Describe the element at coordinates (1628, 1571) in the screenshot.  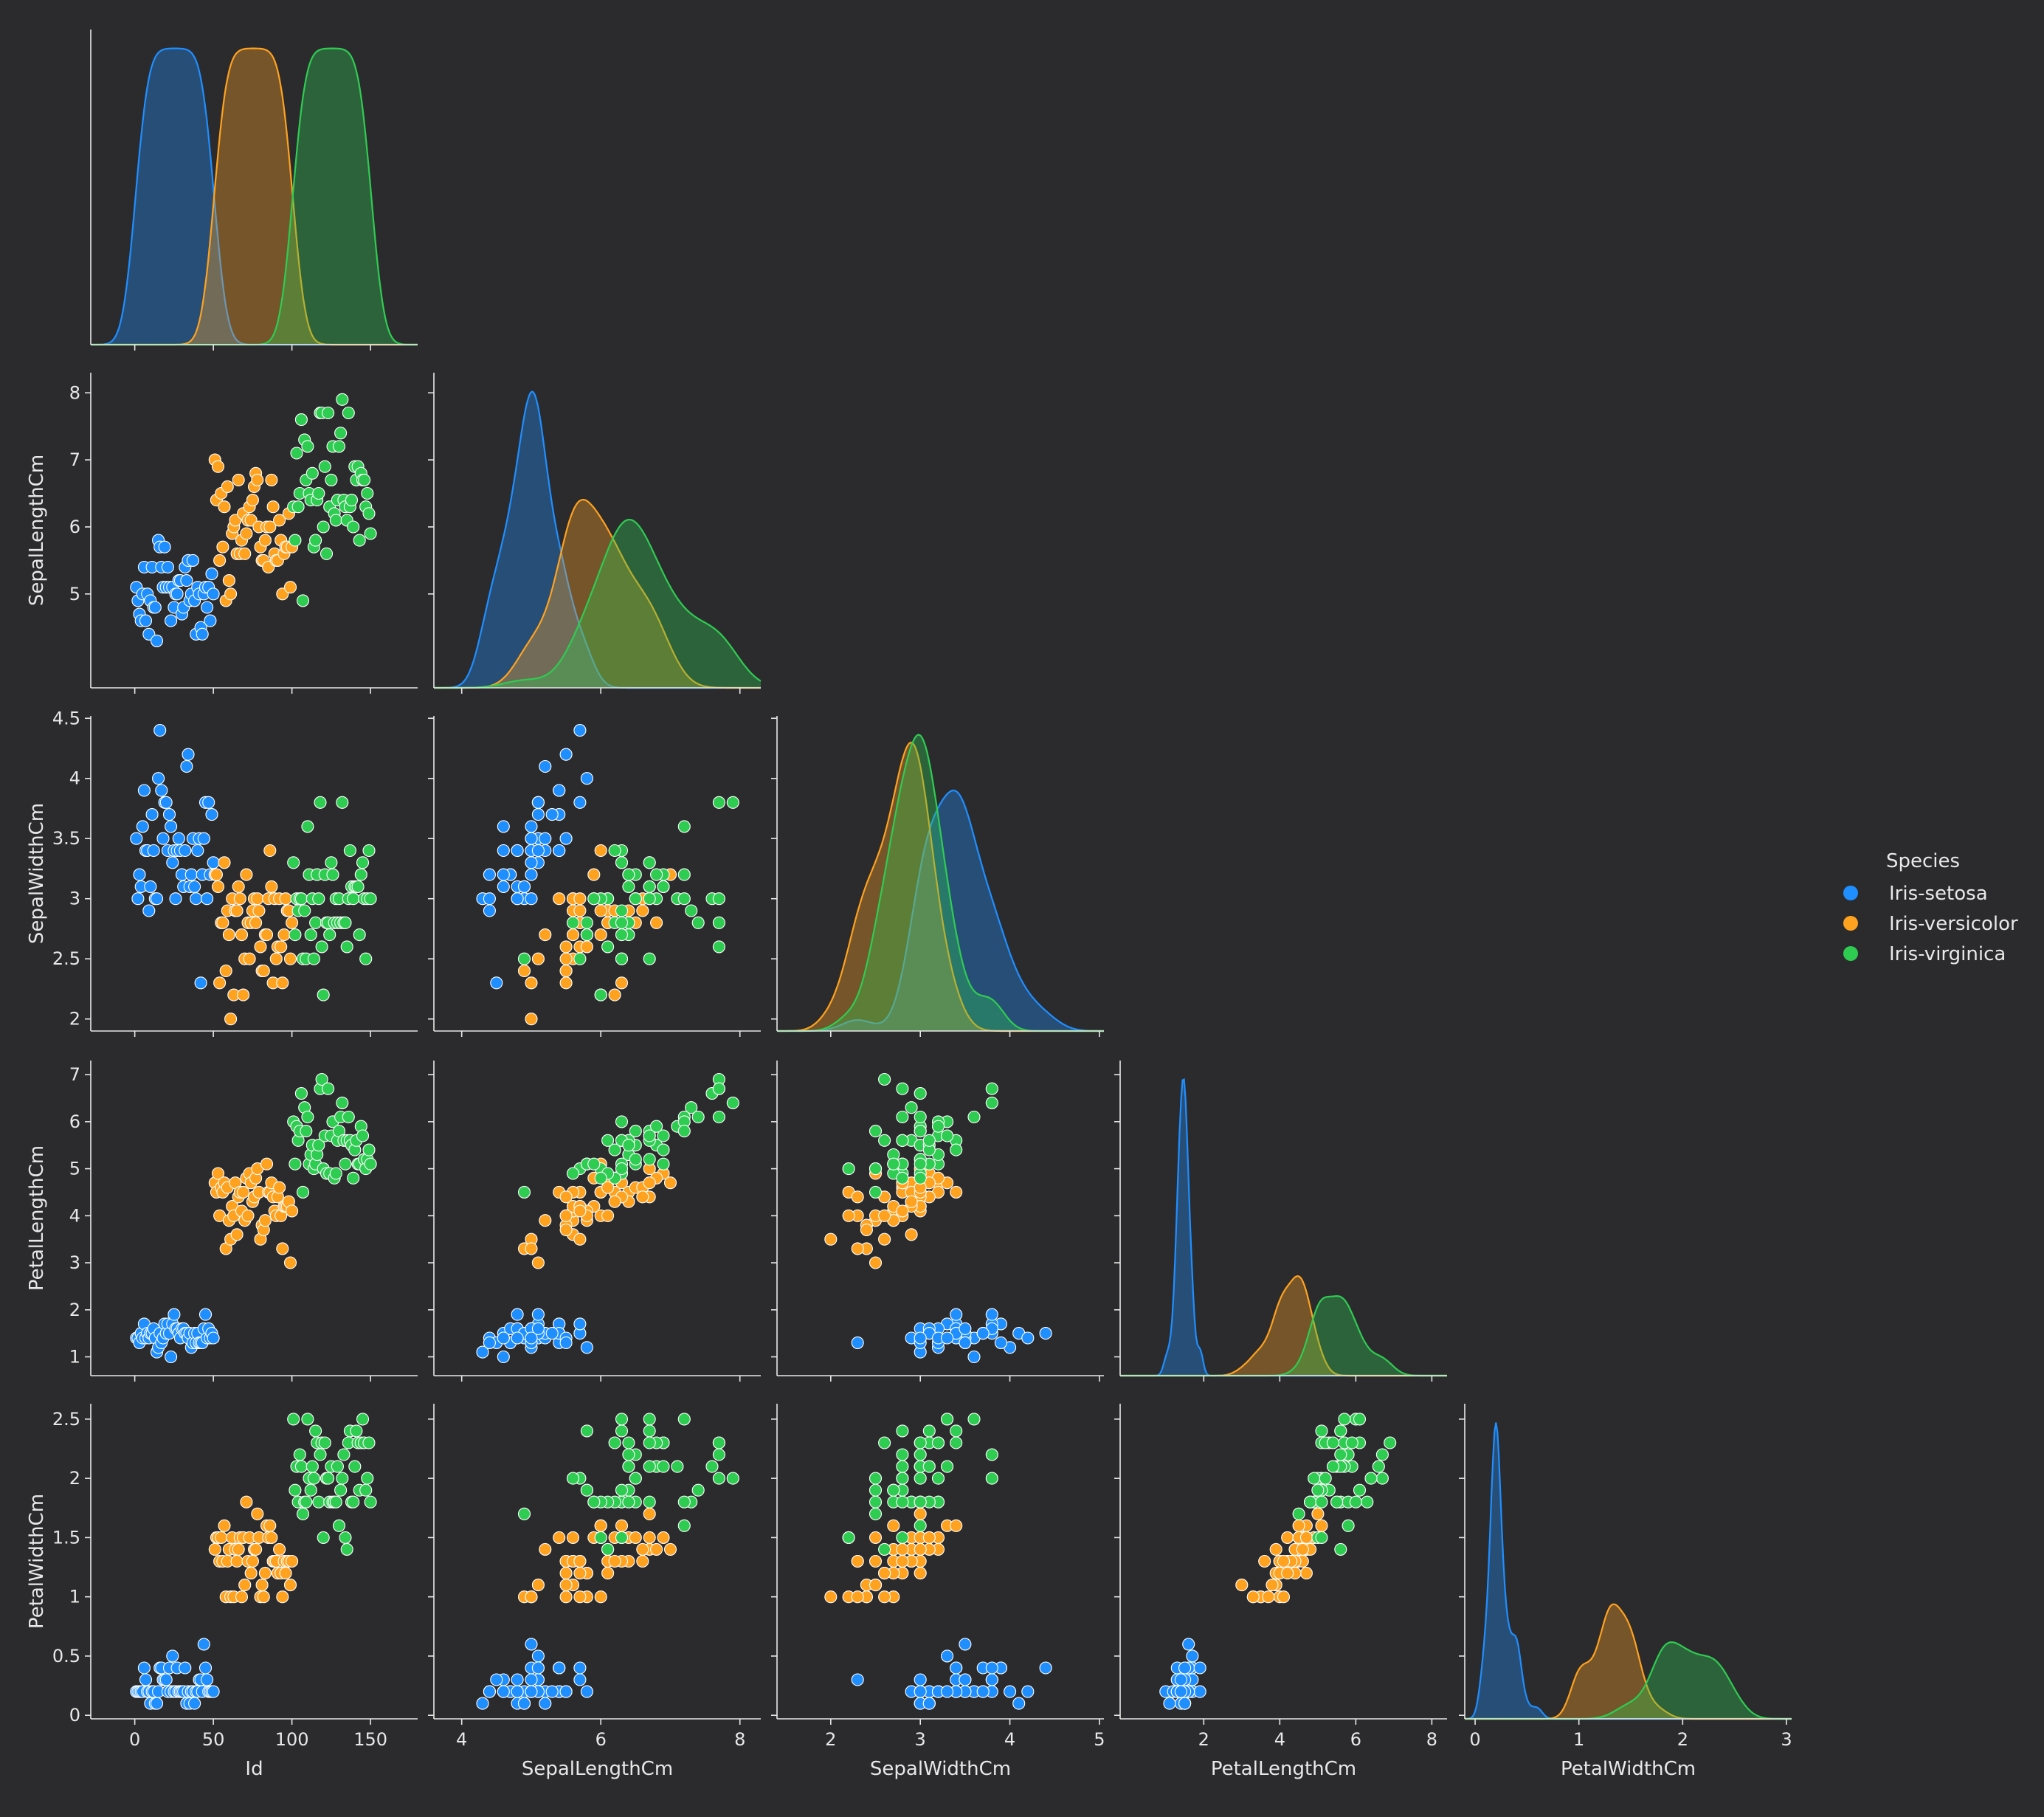
I see `kde-fill-setosa` at that location.